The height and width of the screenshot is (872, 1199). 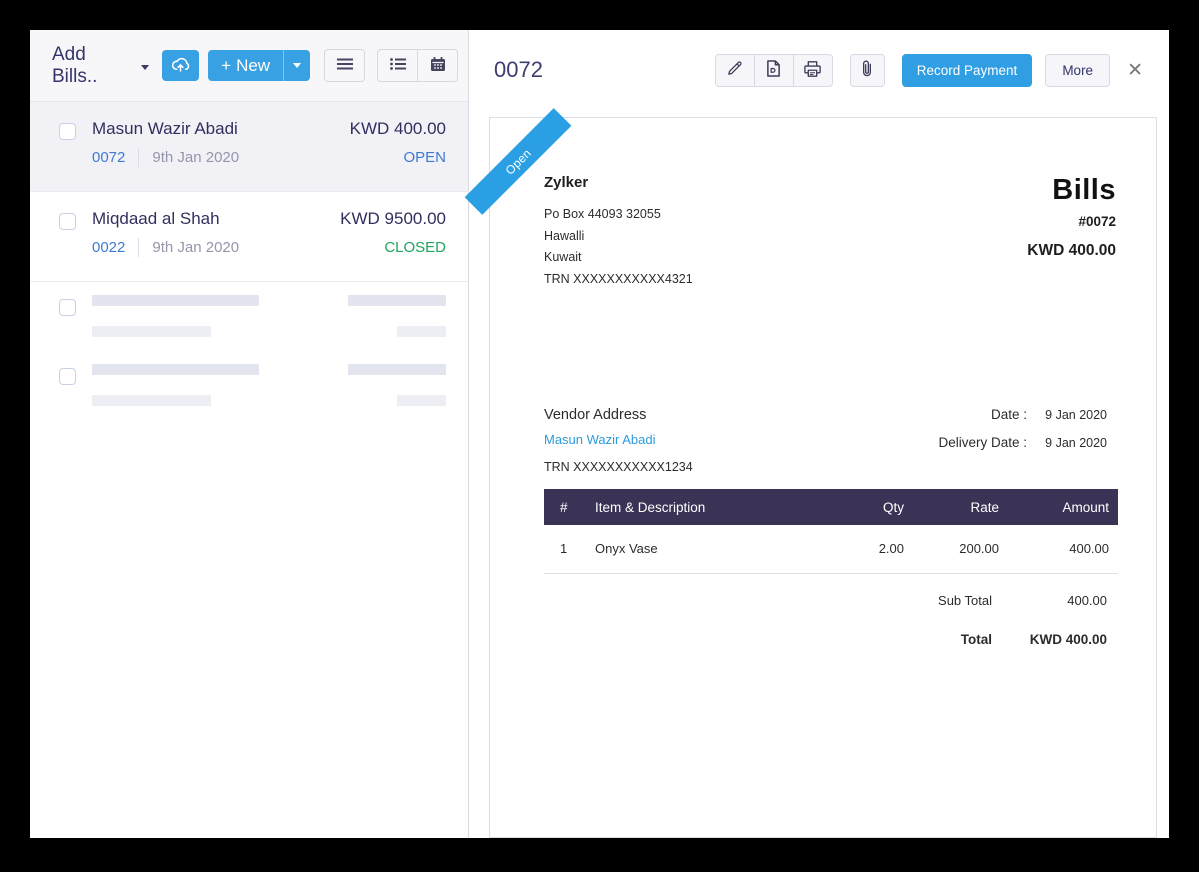 What do you see at coordinates (565, 549) in the screenshot?
I see `line-item-index: 1` at bounding box center [565, 549].